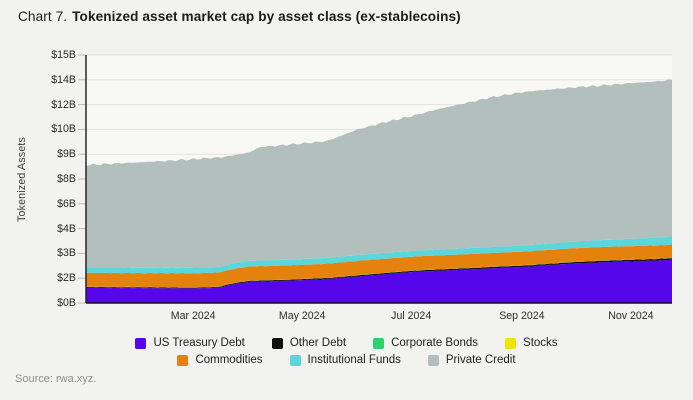 Image resolution: width=693 pixels, height=400 pixels. I want to click on y-tick-label: $10B, so click(63, 129).